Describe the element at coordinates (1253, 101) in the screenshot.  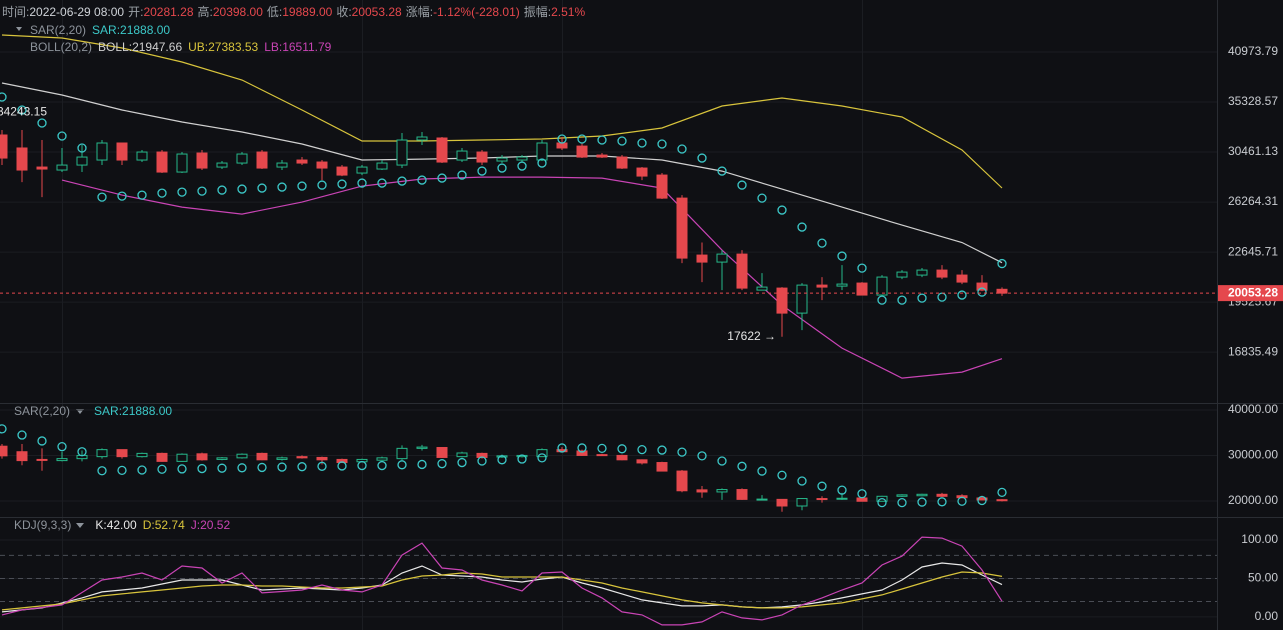
I see `y-tick-label: 35328.57` at that location.